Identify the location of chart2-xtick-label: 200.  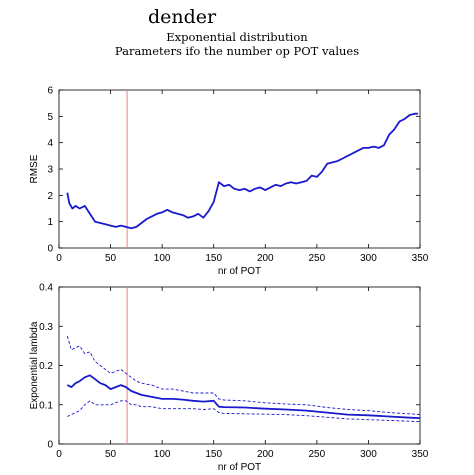
(265, 454).